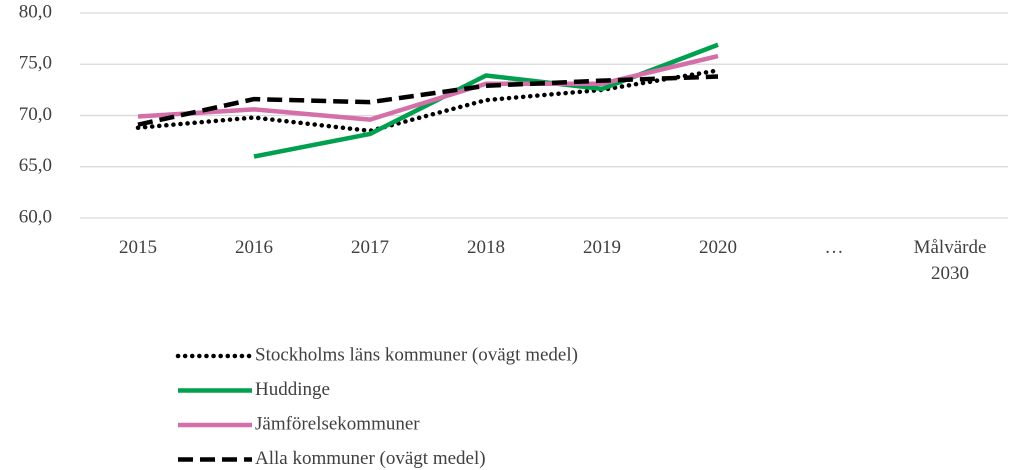  What do you see at coordinates (602, 247) in the screenshot?
I see `x-tick-label: 2019` at bounding box center [602, 247].